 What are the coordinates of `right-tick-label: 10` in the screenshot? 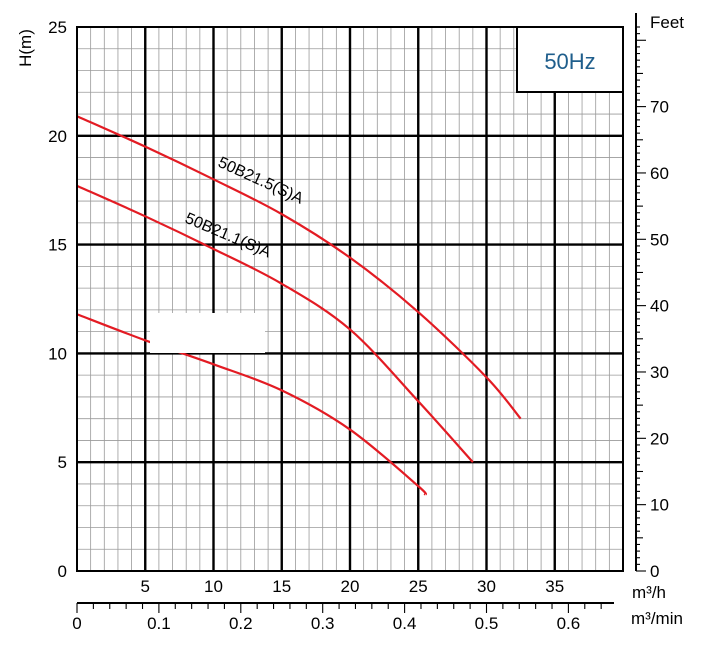 It's located at (659, 505).